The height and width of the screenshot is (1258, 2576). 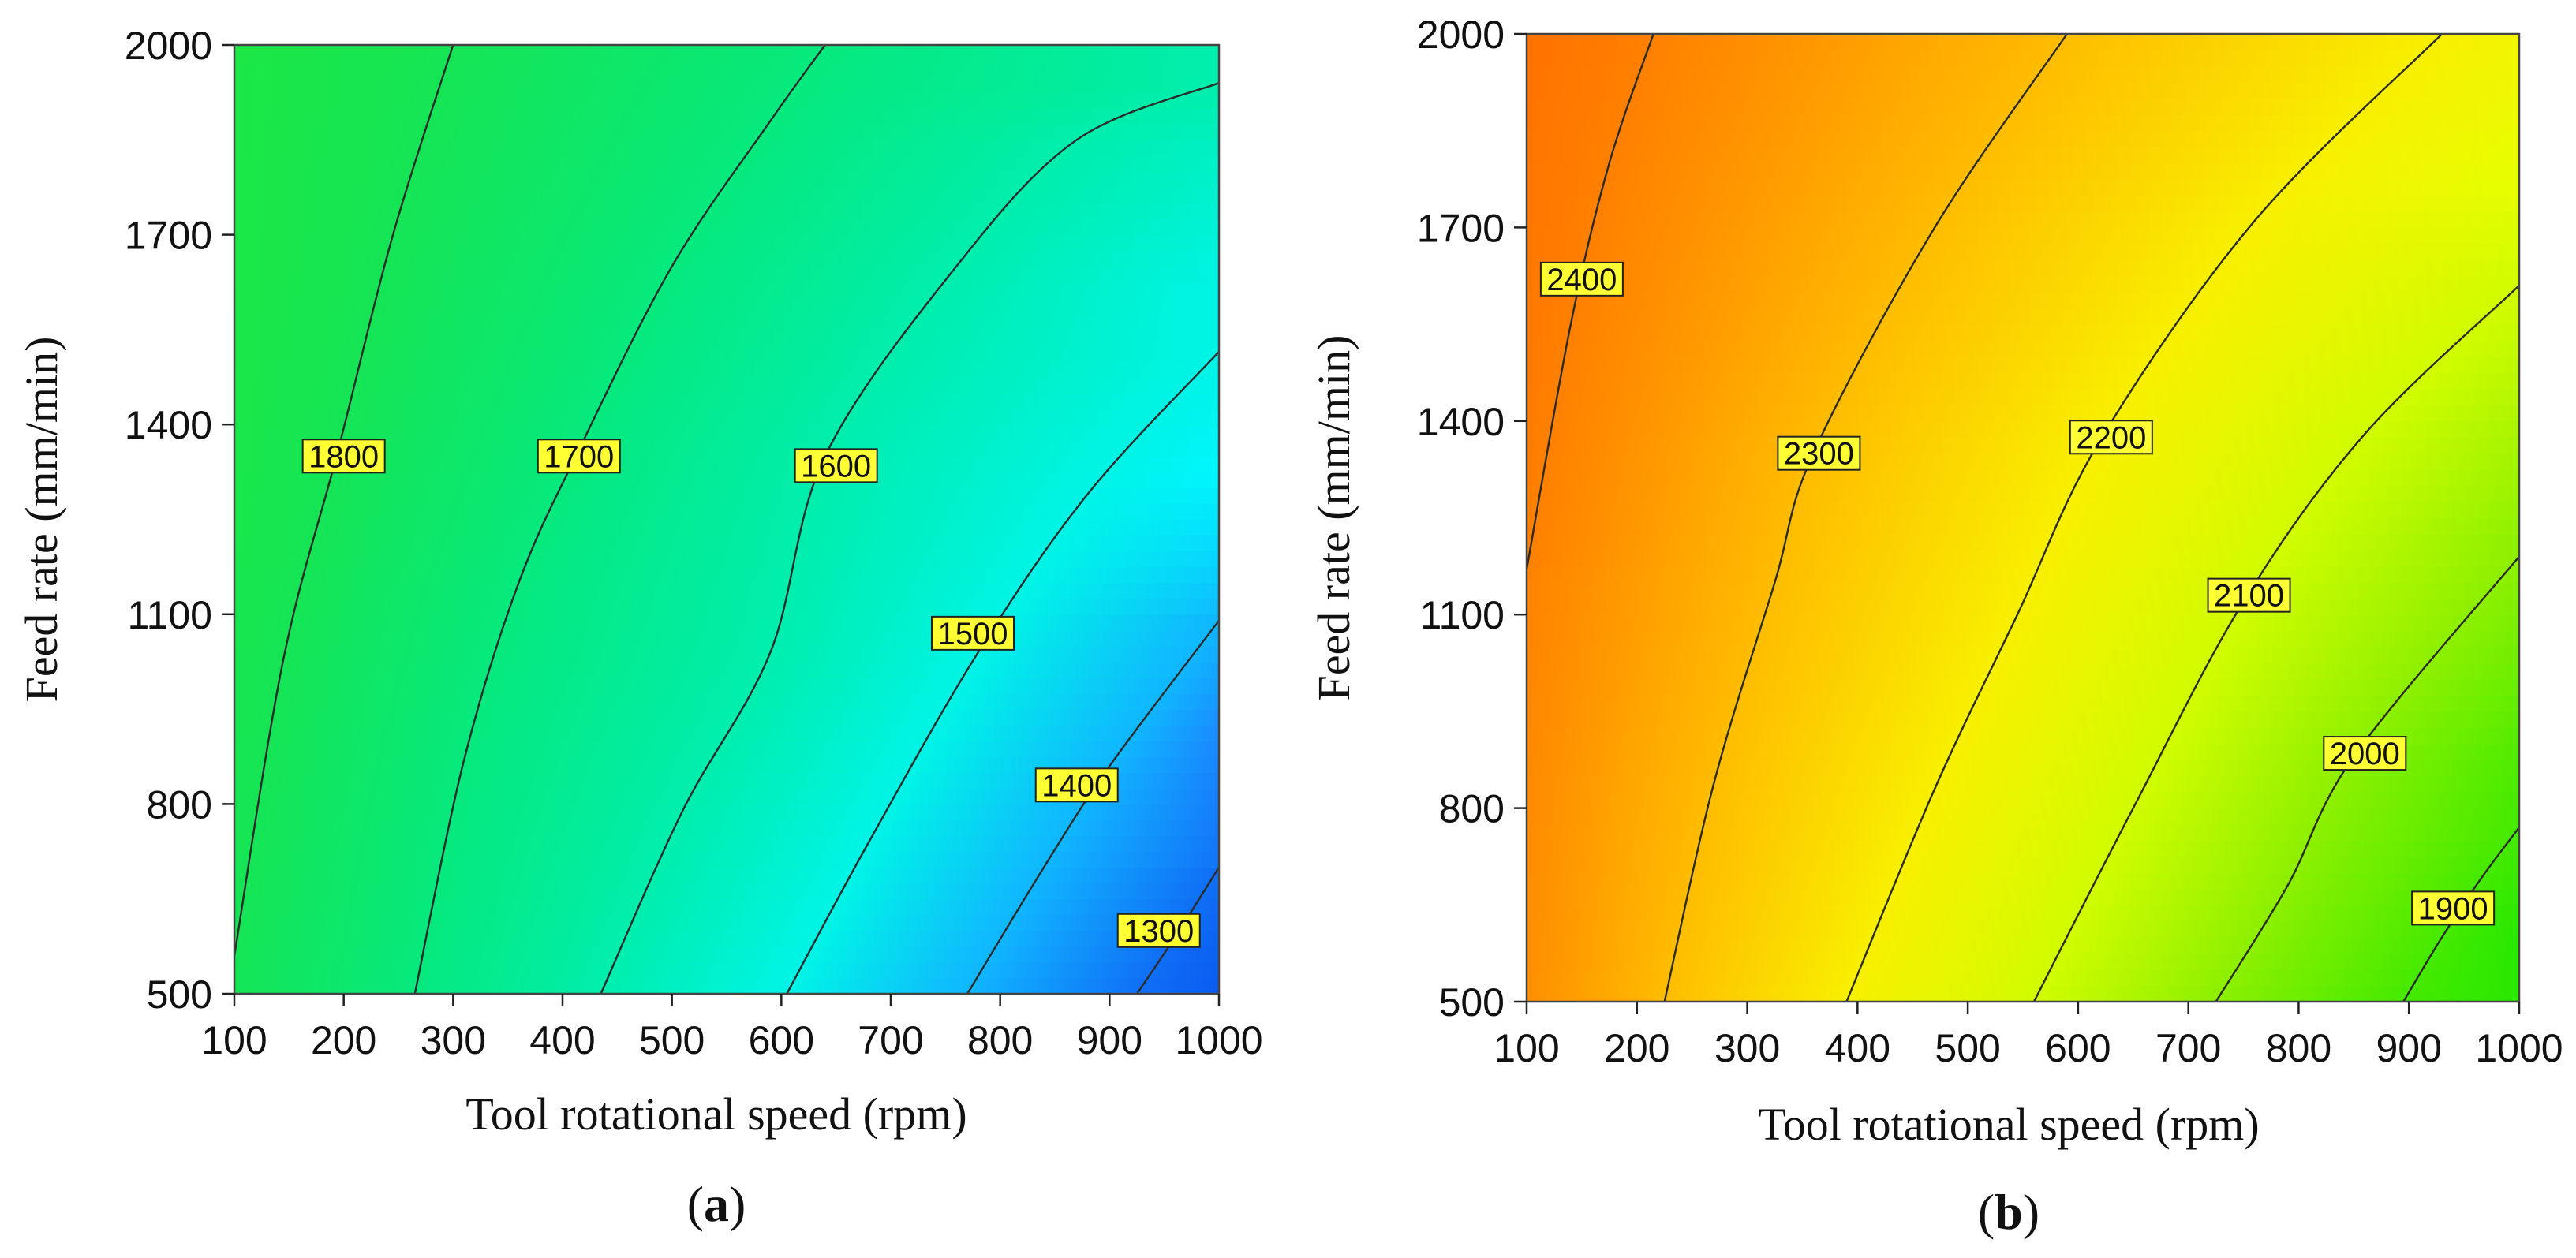 What do you see at coordinates (2111, 438) in the screenshot?
I see `contour-label-2200: 2200` at bounding box center [2111, 438].